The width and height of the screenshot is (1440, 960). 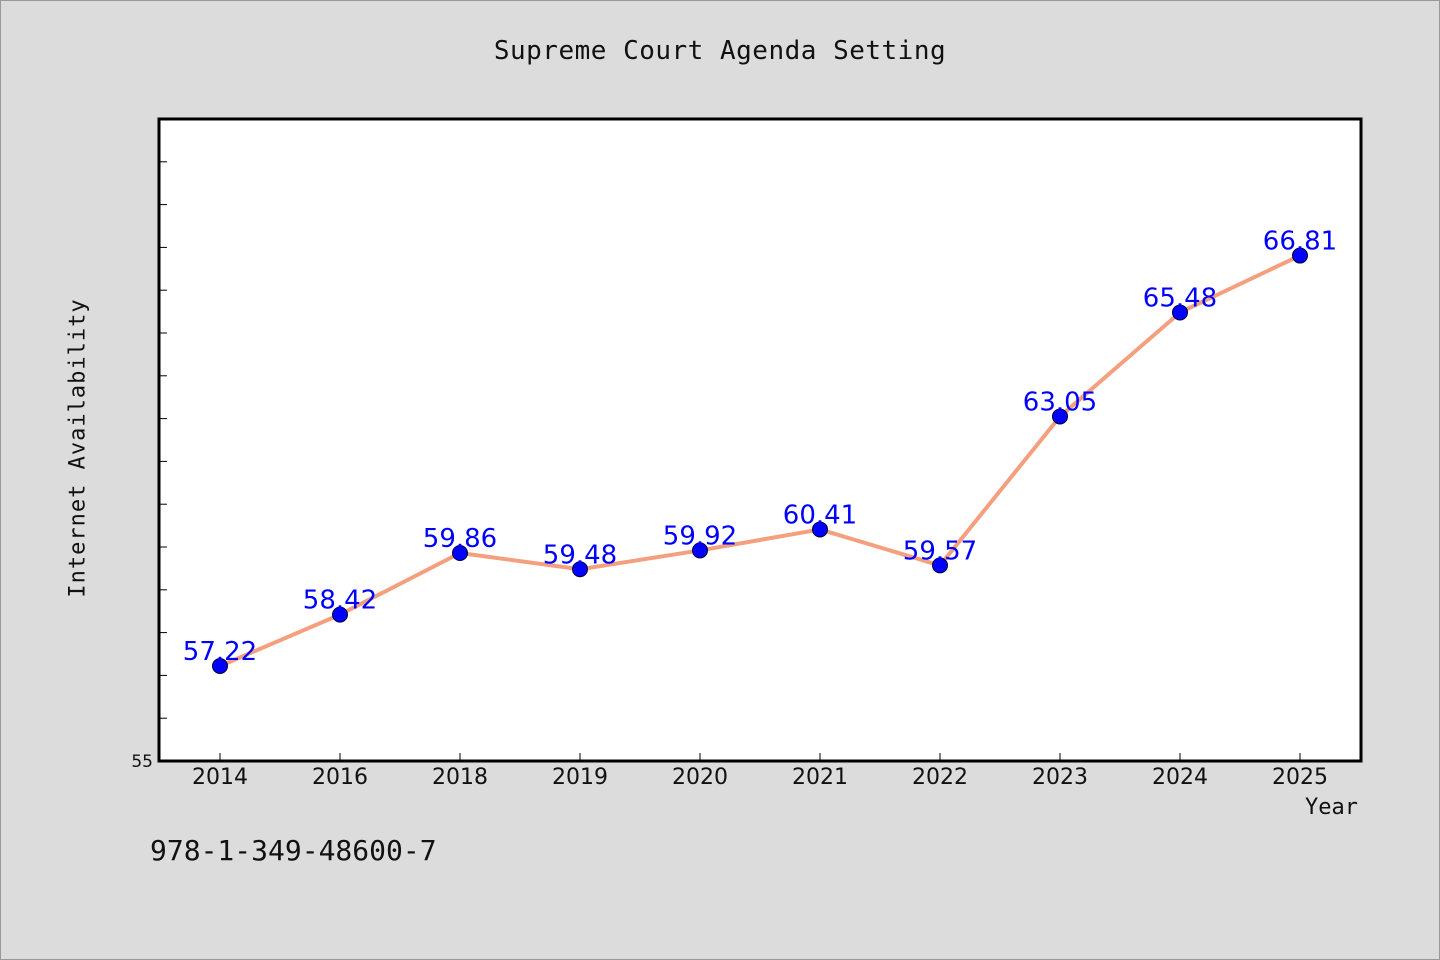 I want to click on x-tick-label: 2014, so click(x=220, y=777).